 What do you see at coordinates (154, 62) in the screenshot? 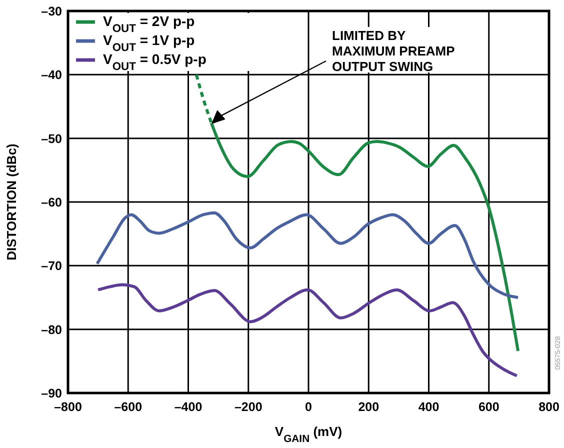
I see `legend-label: V$_{OUT}$ = 0.5V p-p` at bounding box center [154, 62].